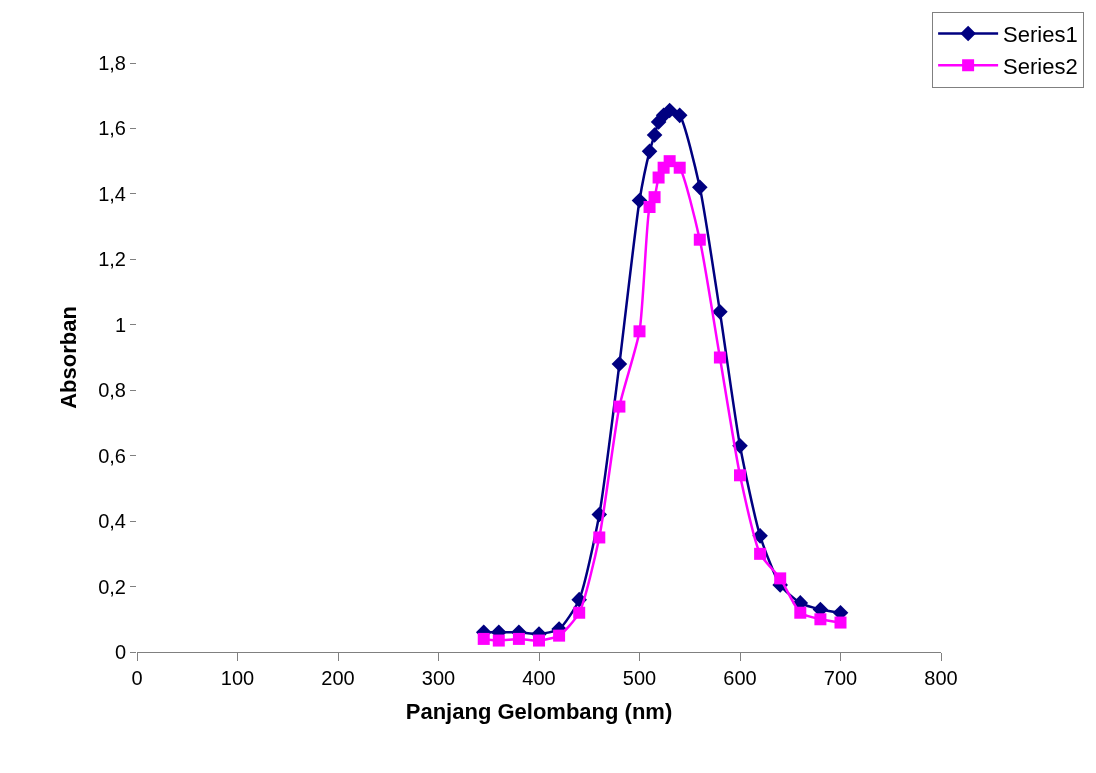 The width and height of the screenshot is (1096, 773). What do you see at coordinates (120, 652) in the screenshot?
I see `y-tick-label: 0` at bounding box center [120, 652].